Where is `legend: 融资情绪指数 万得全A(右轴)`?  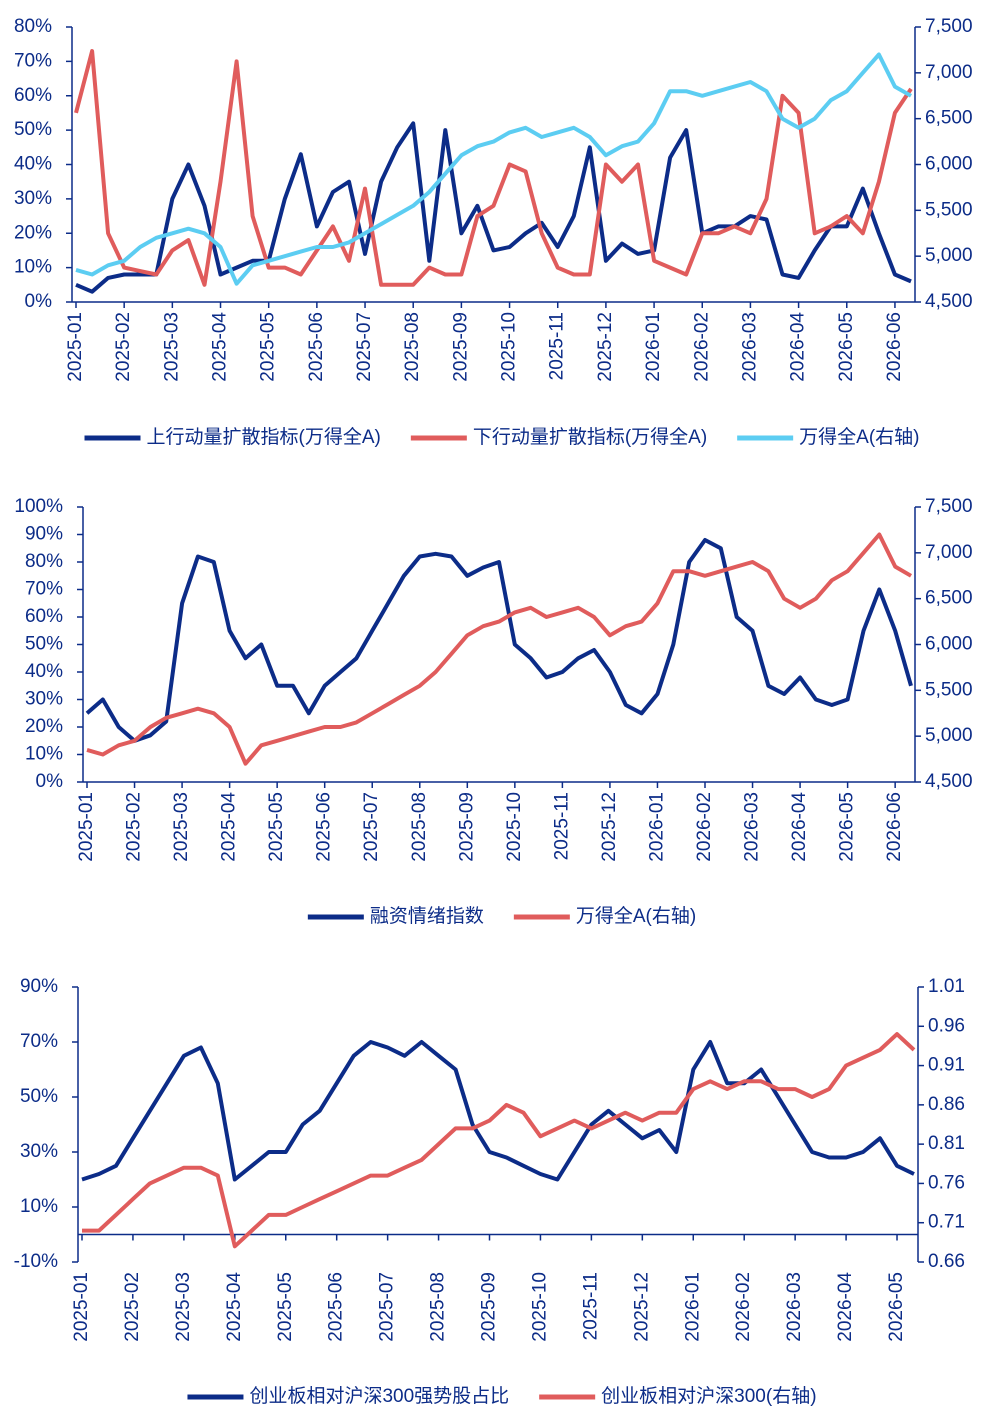 legend: 融资情绪指数 万得全A(右轴) is located at coordinates (501, 916).